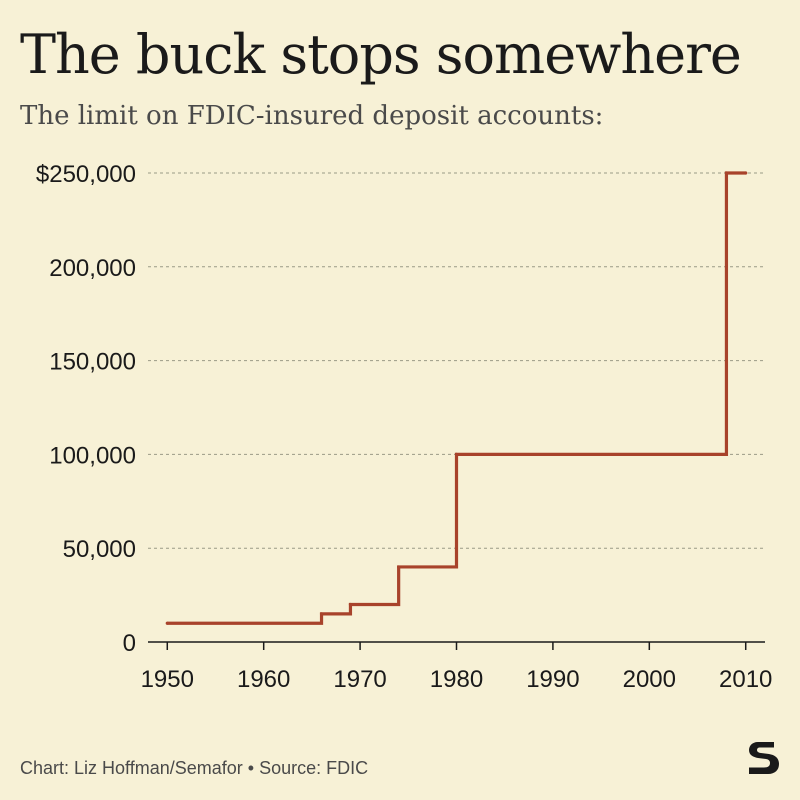  Describe the element at coordinates (99, 549) in the screenshot. I see `y-tick-label: 50,000` at that location.